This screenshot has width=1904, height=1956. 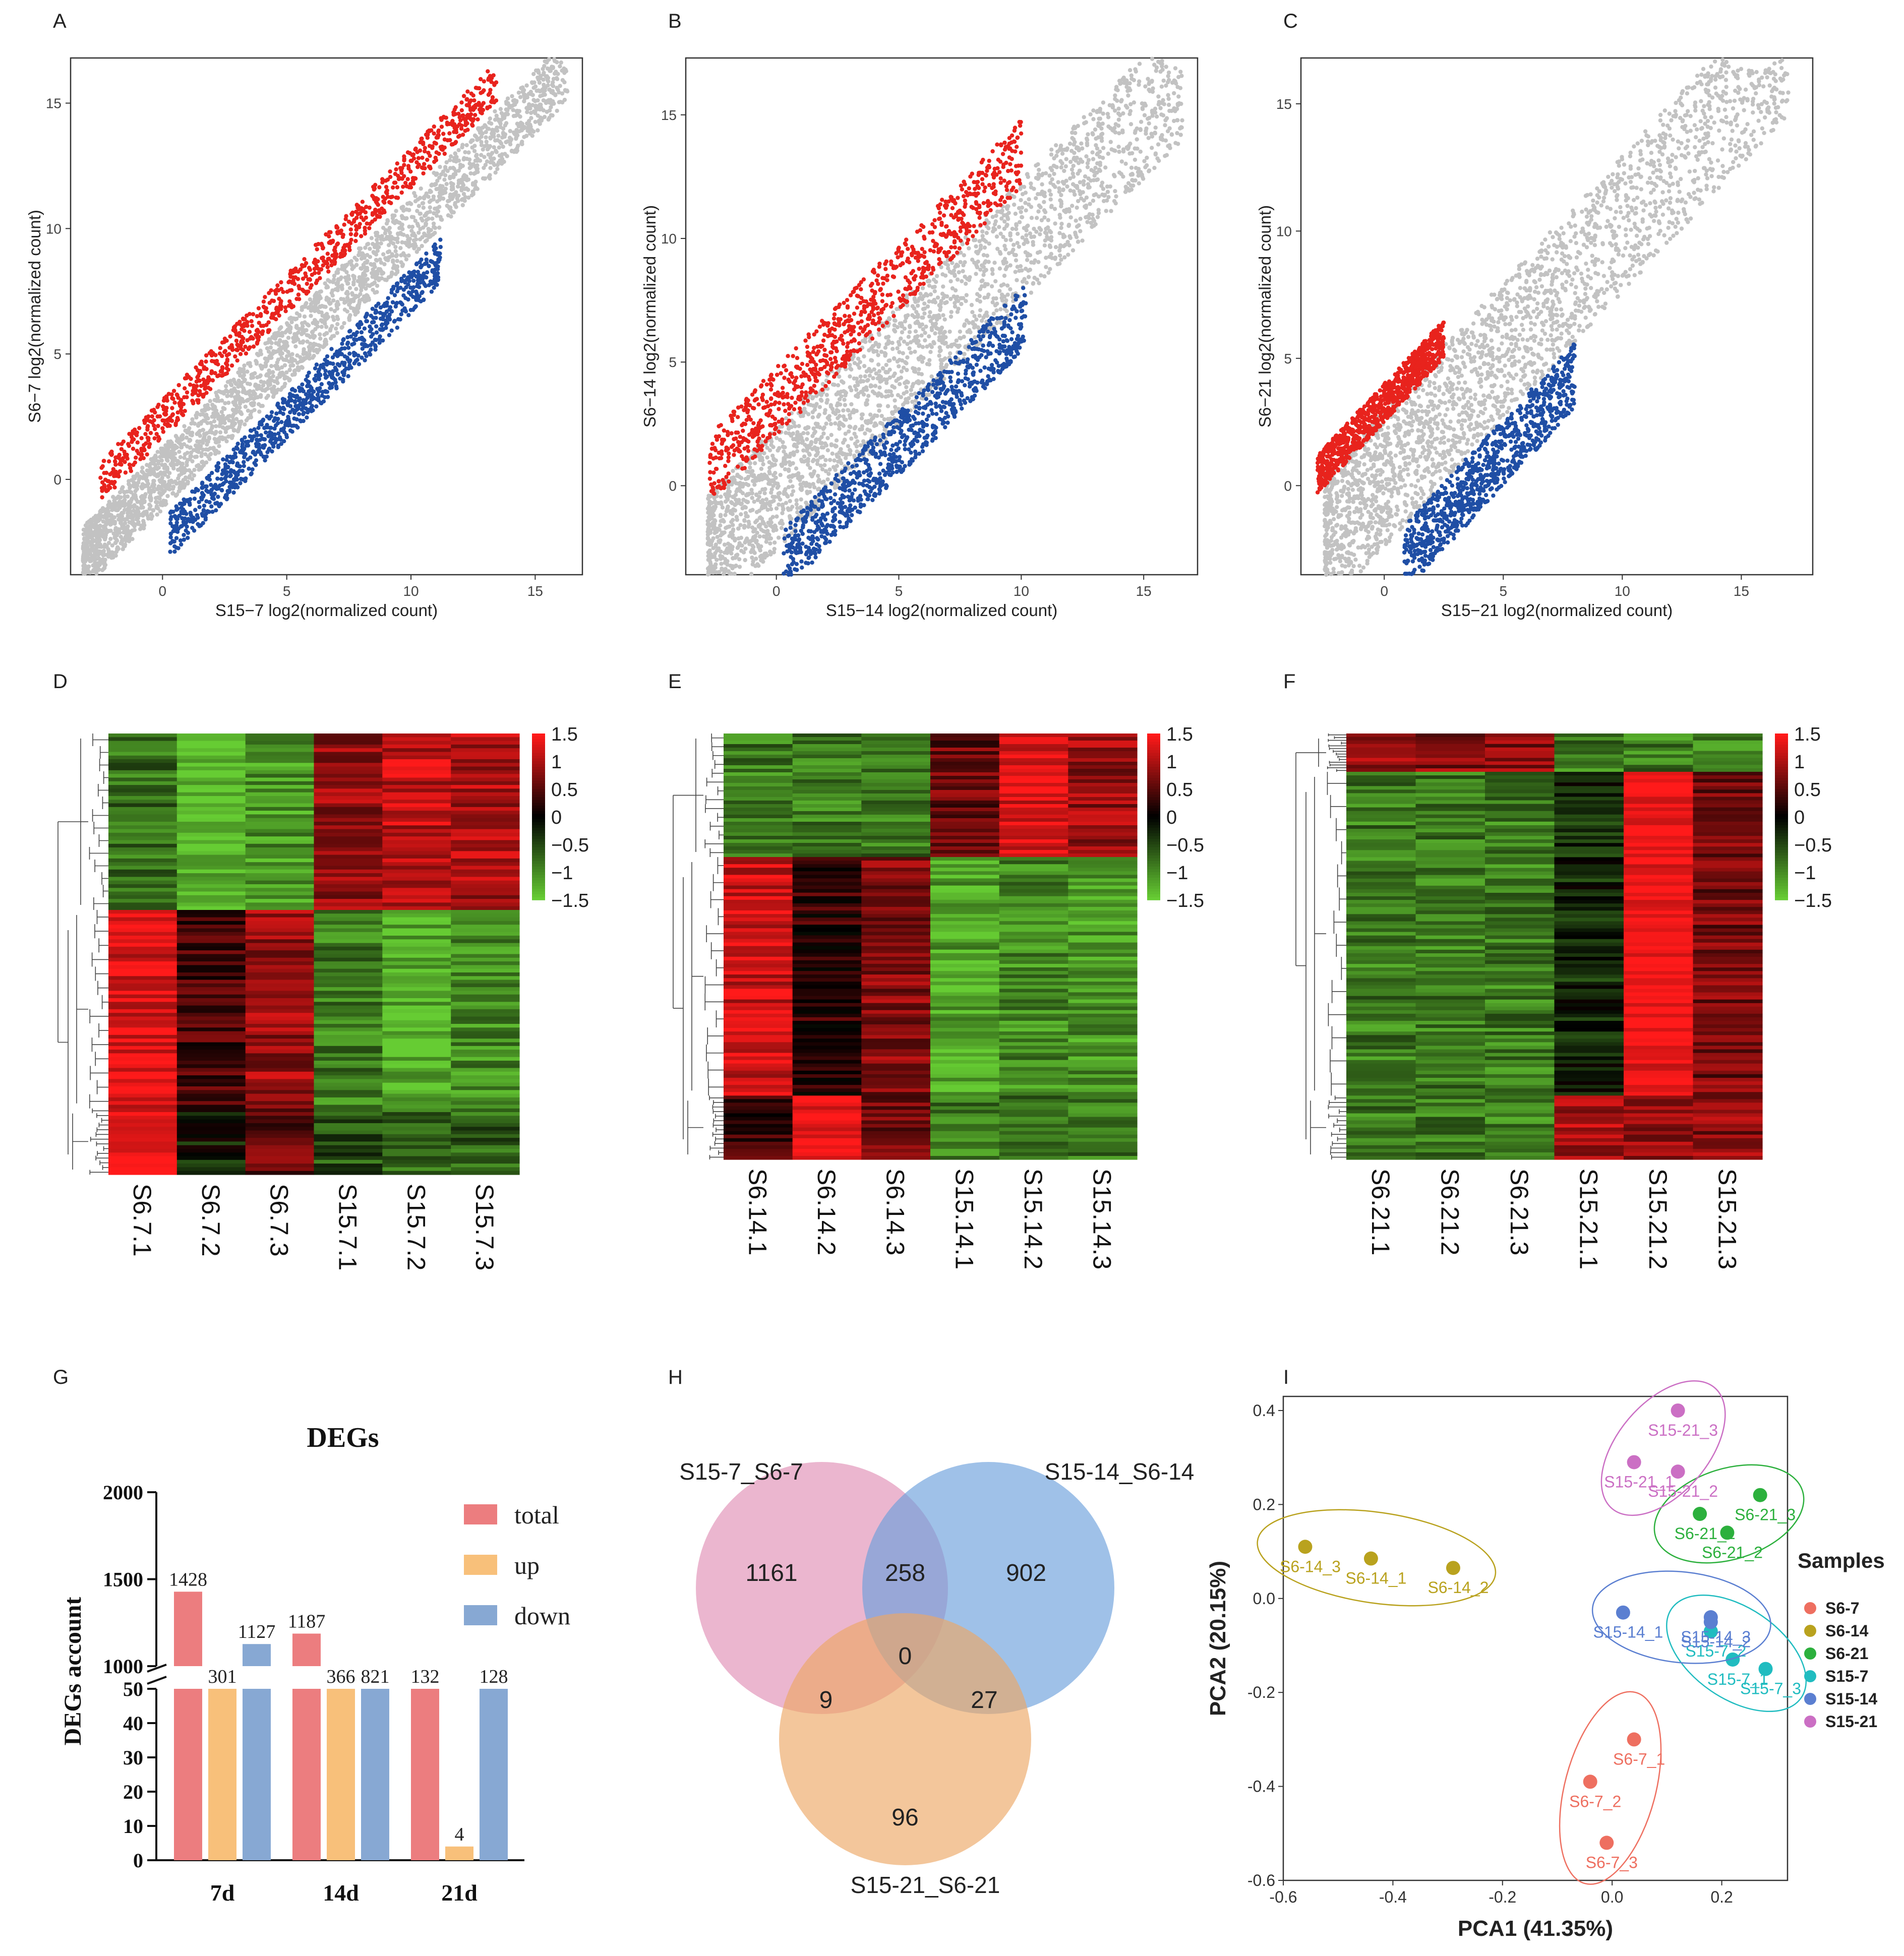 I want to click on x-tick-label: 0, so click(x=163, y=591).